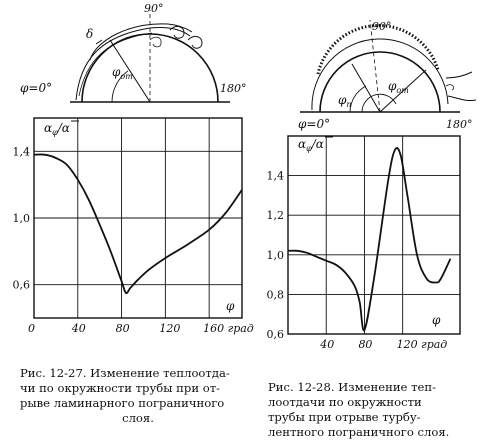 The height and width of the screenshot is (443, 497). Describe the element at coordinates (449, 87) in the screenshot. I see `right-wake-vortex` at that location.